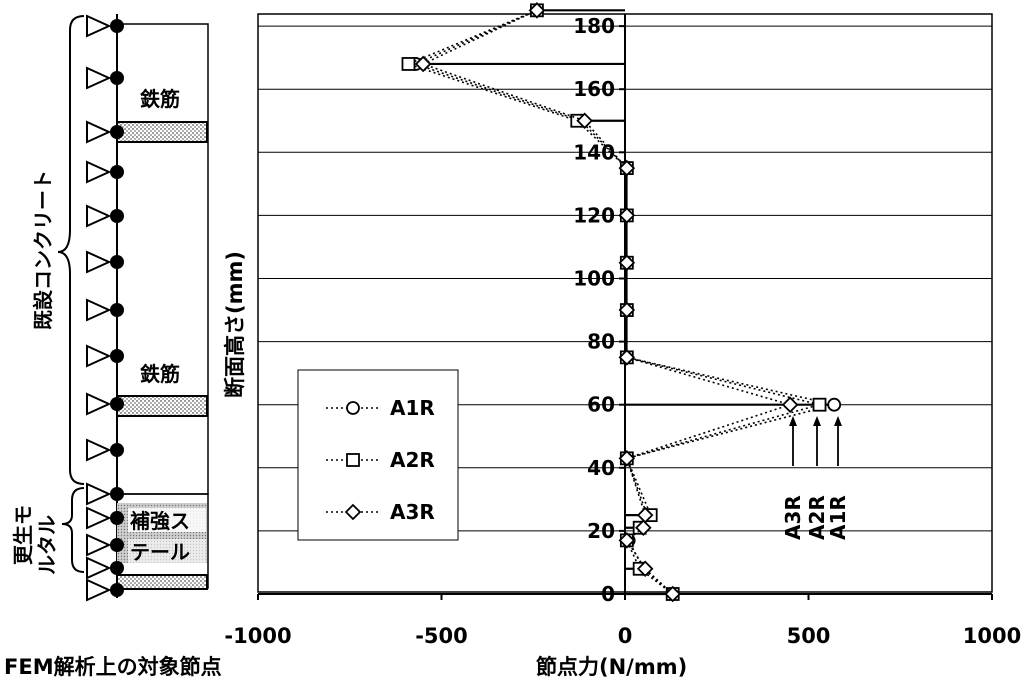  Describe the element at coordinates (47, 545) in the screenshot. I see `renewal-mortar-line2: ルタル` at that location.